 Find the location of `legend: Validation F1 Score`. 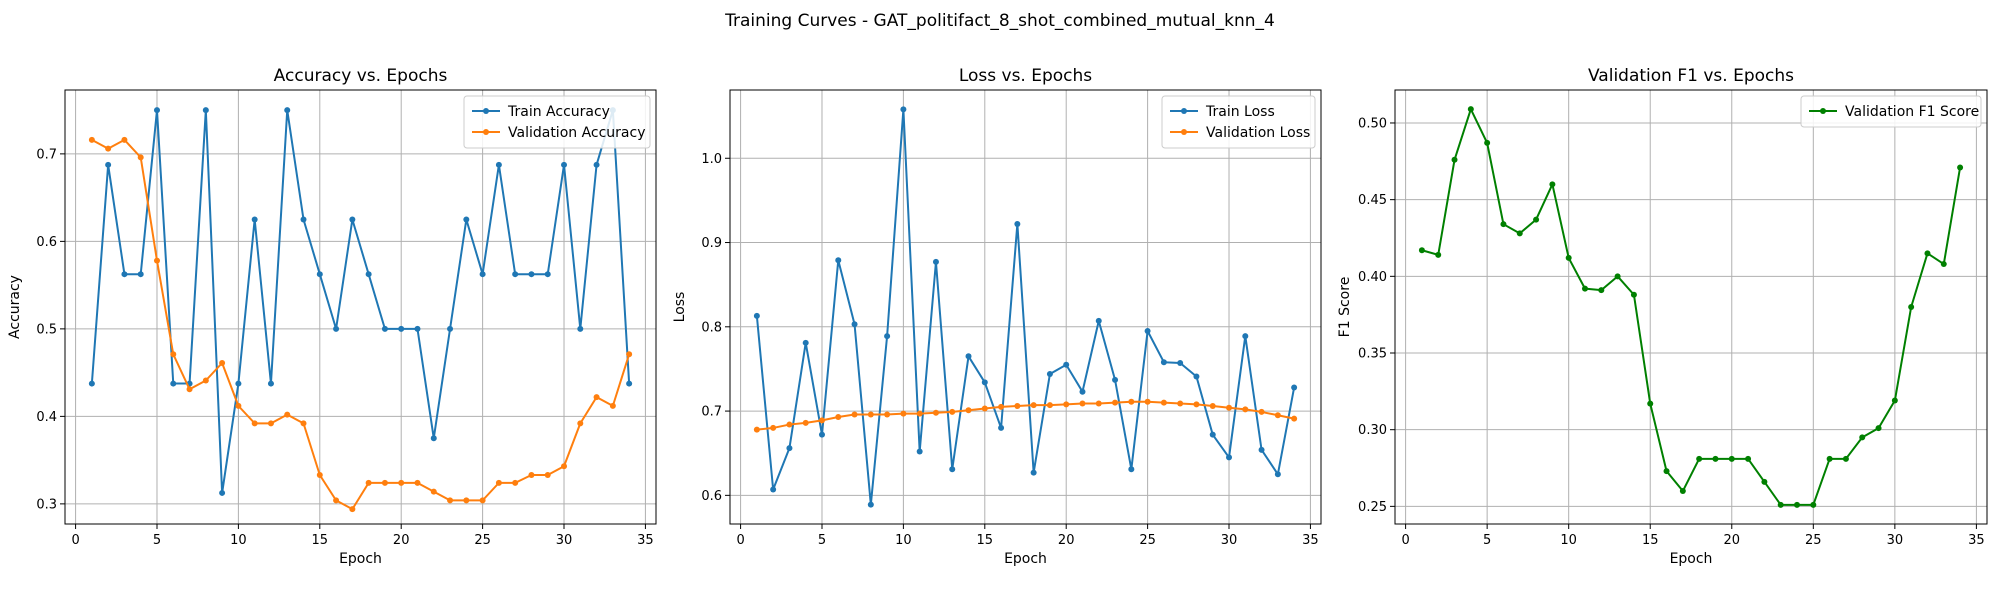

legend: Validation F1 Score is located at coordinates (1891, 111).